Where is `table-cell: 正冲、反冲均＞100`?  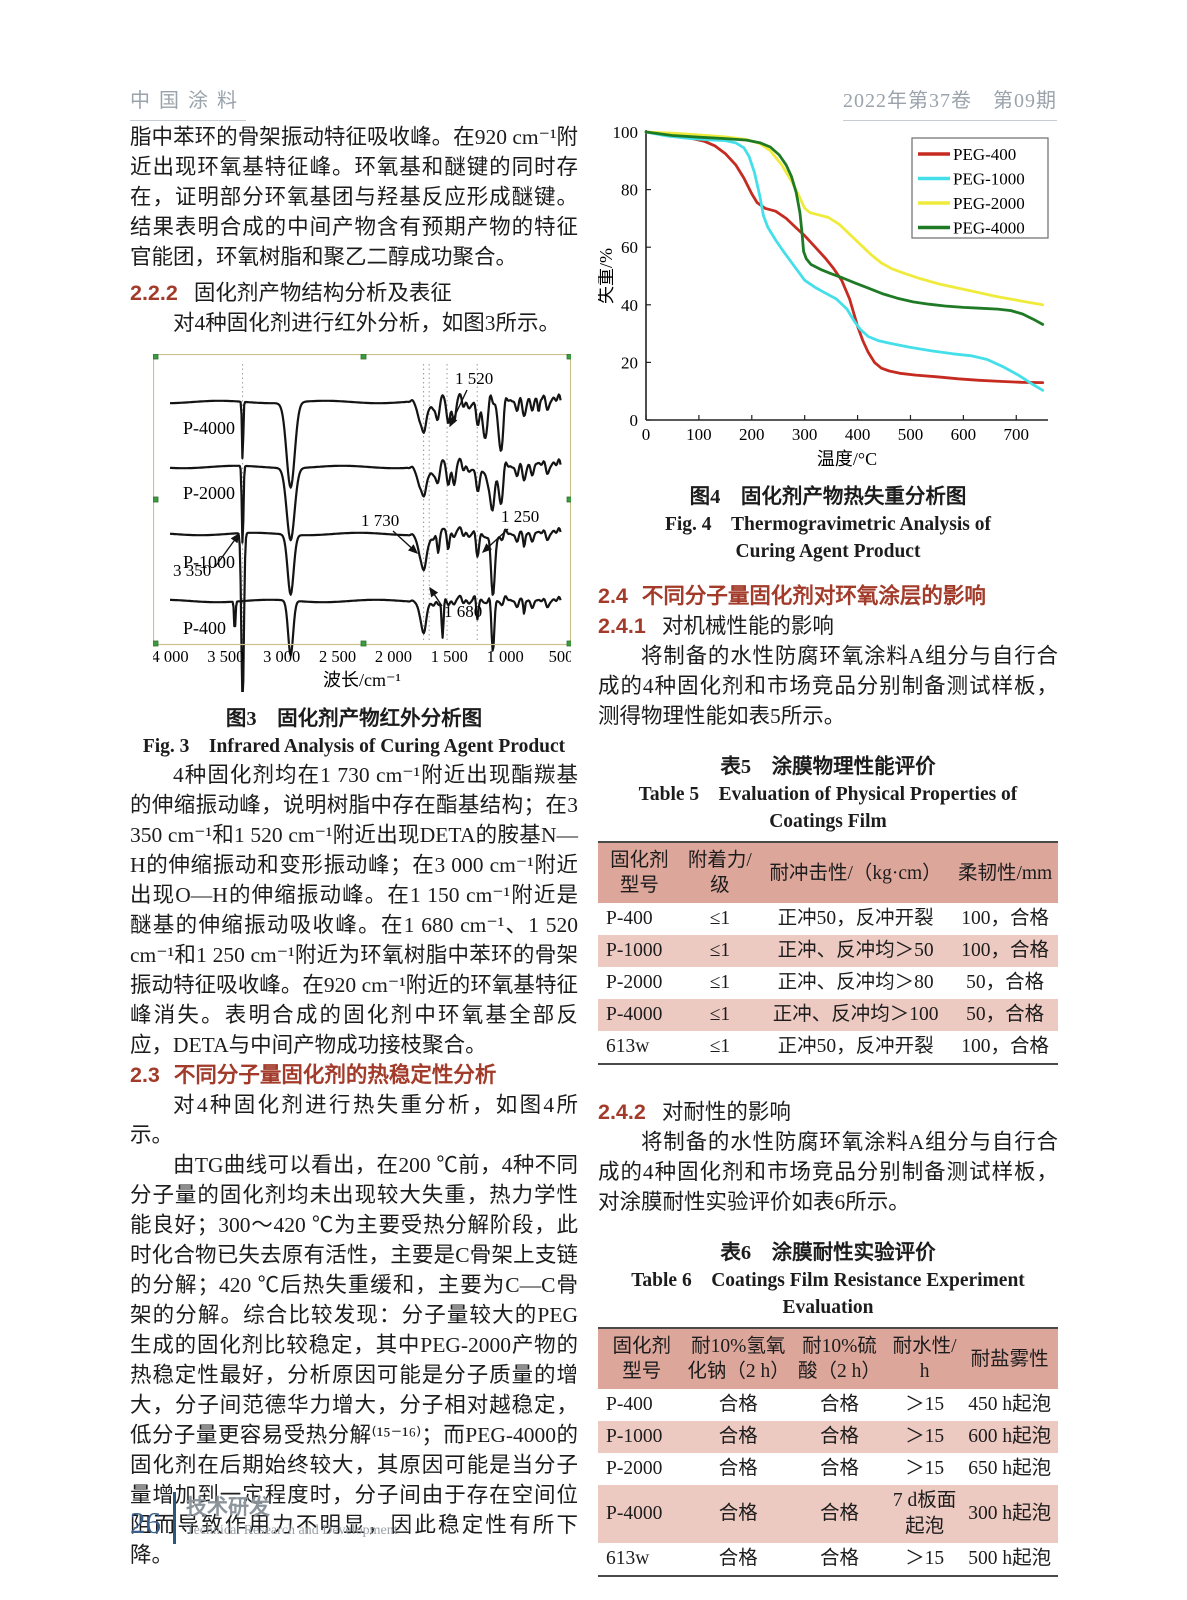 table-cell: 正冲、反冲均＞100 is located at coordinates (855, 1014).